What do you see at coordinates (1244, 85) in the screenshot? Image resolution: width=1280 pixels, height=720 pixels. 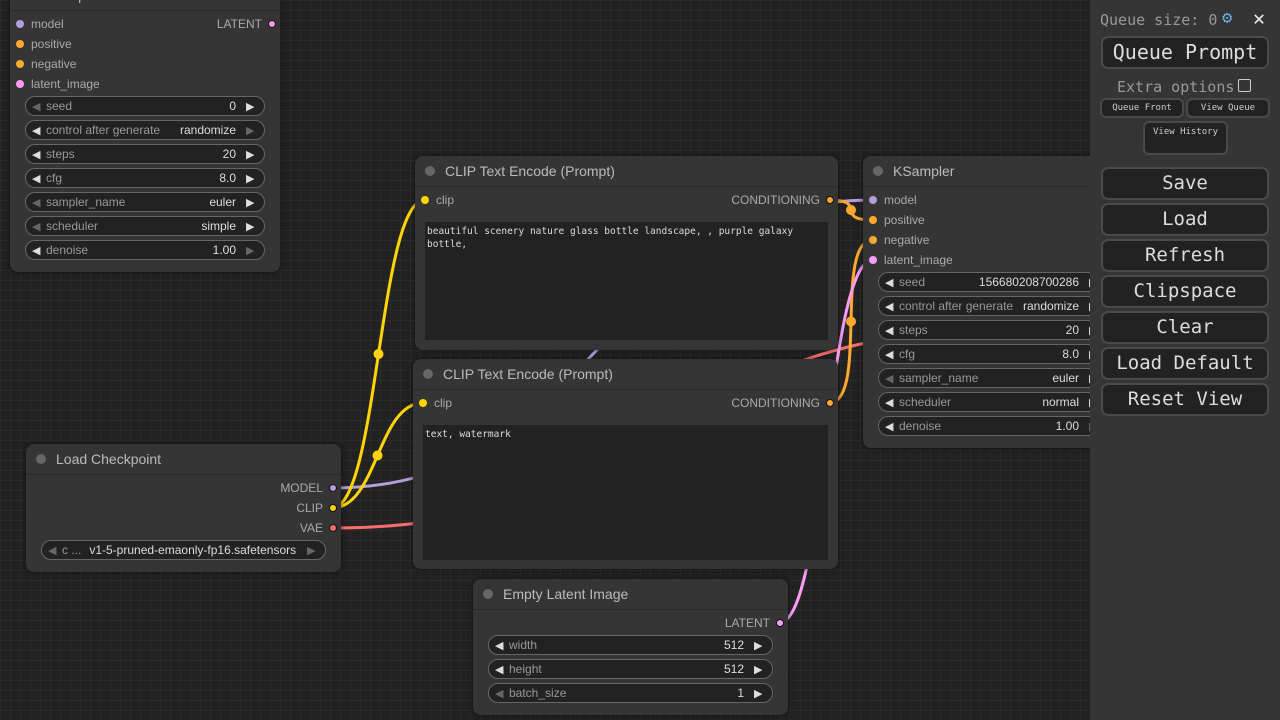 I see `extra-options-checkbox` at bounding box center [1244, 85].